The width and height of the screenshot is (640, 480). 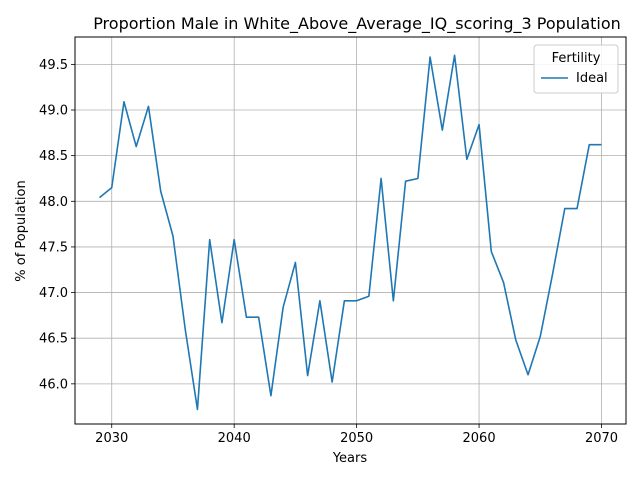 What do you see at coordinates (479, 438) in the screenshot?
I see `x-tick-label: 2060` at bounding box center [479, 438].